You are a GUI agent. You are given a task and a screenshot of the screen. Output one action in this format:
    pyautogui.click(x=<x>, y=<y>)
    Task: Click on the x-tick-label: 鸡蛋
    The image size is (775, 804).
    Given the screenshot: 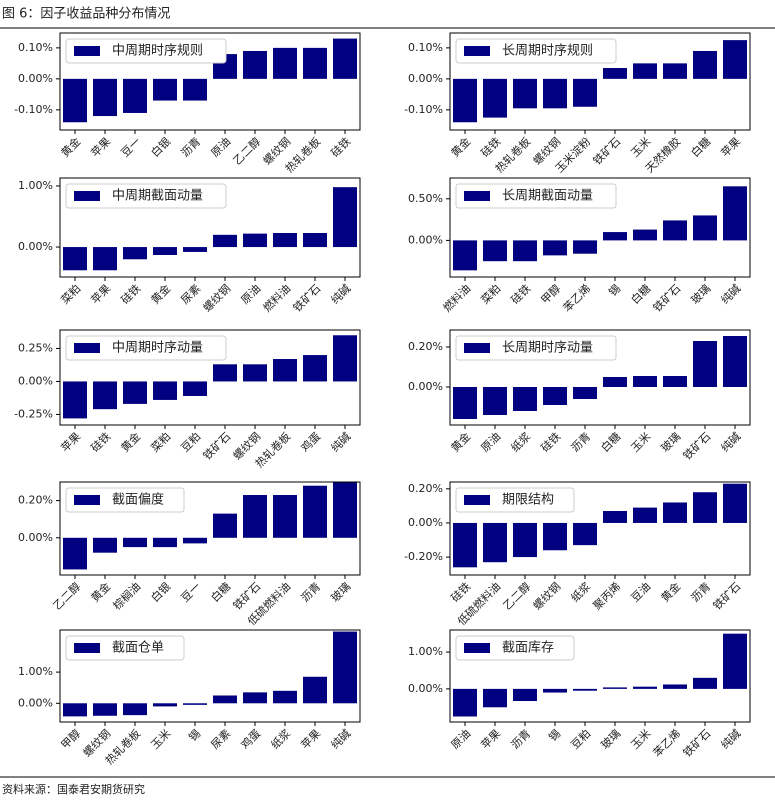 What is the action you would take?
    pyautogui.click(x=250, y=738)
    